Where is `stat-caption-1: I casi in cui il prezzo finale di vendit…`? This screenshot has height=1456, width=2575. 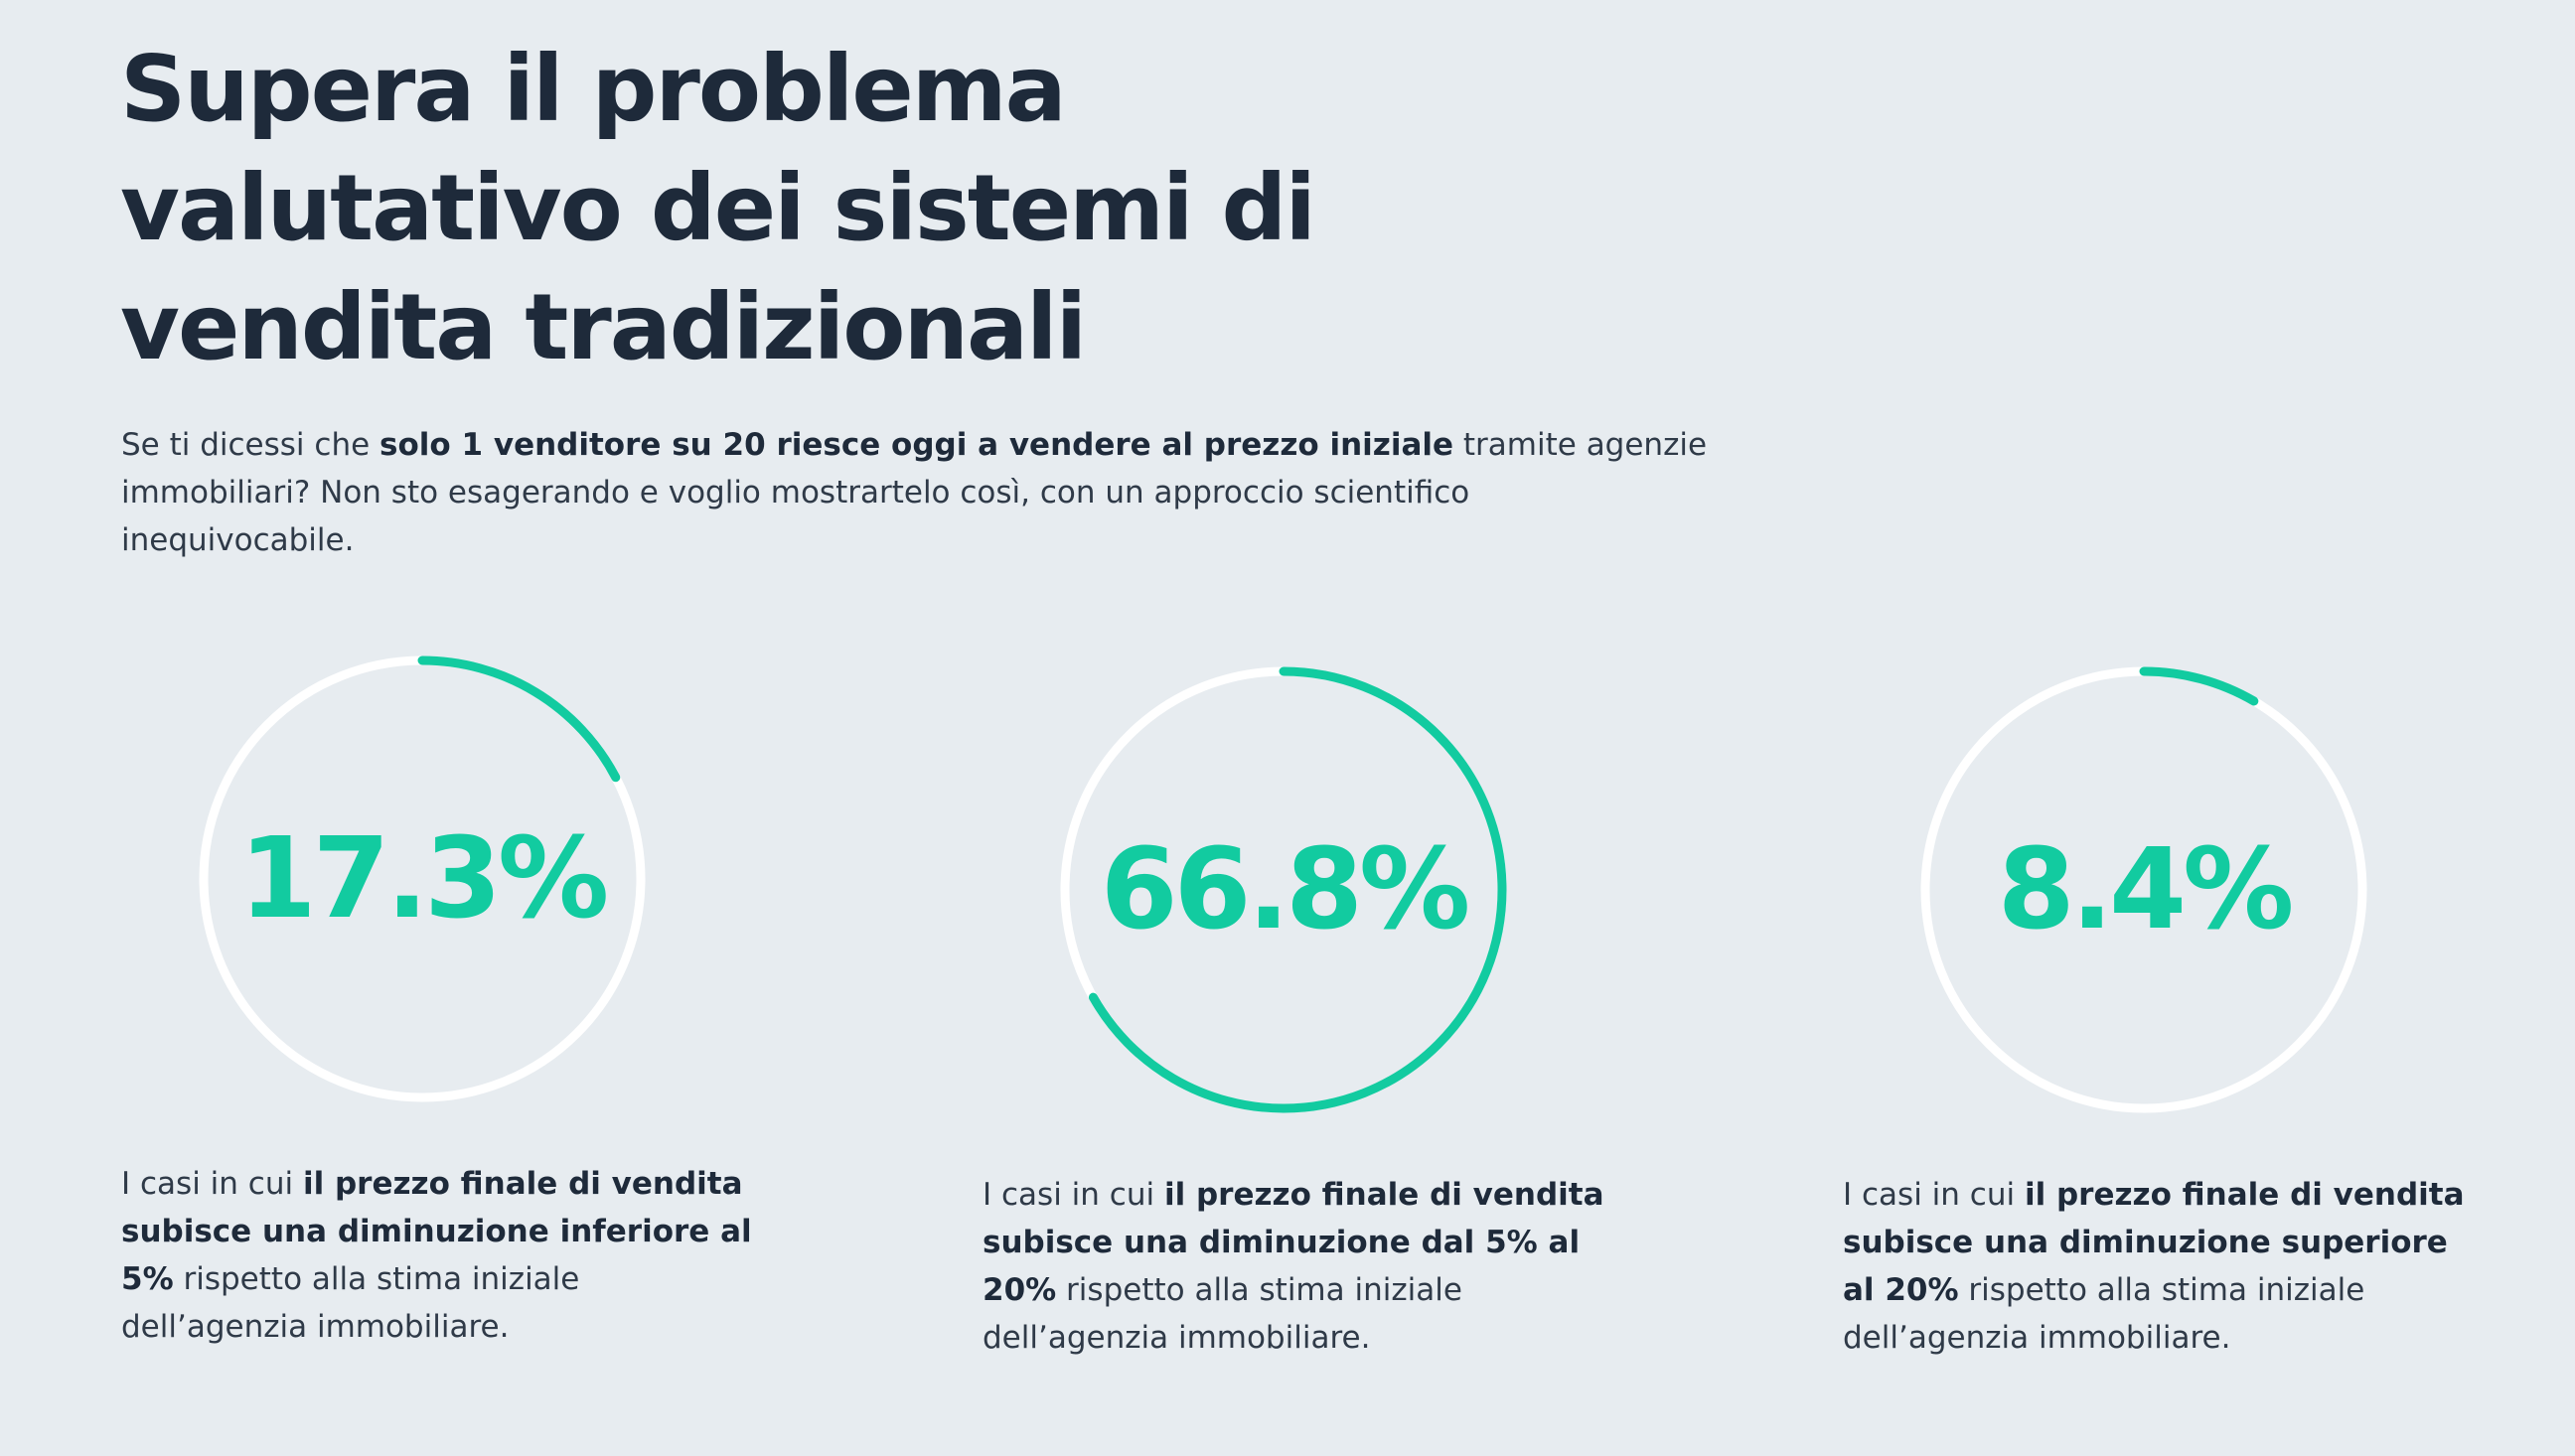
stat-caption-1: I casi in cui il prezzo finale di vendit… is located at coordinates (437, 1255).